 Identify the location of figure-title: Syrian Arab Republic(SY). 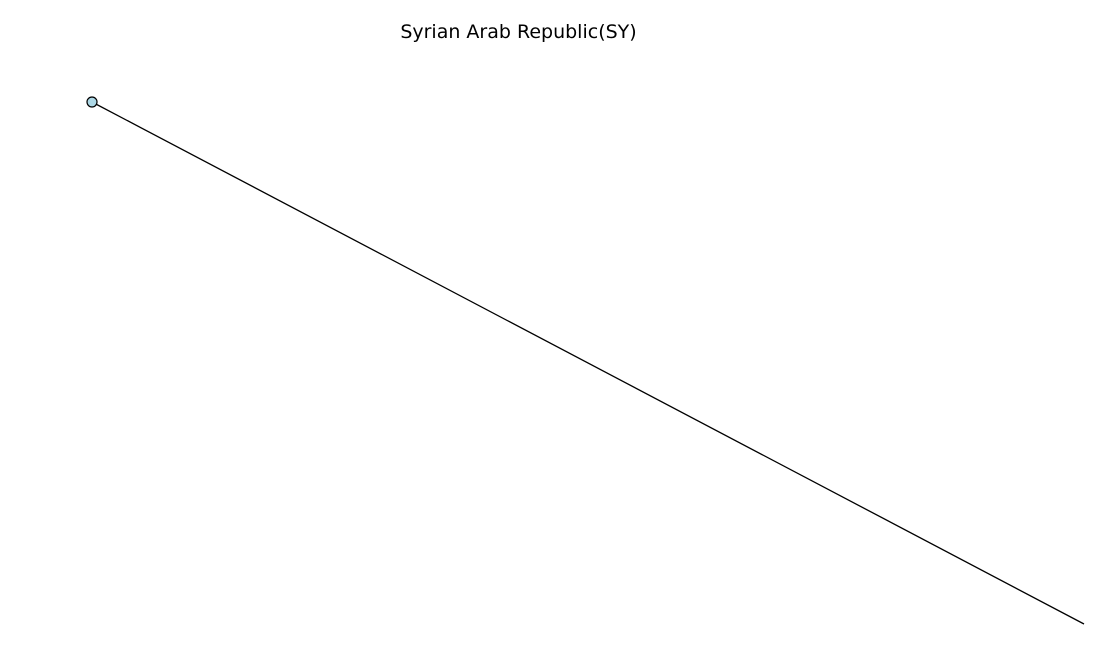
(518, 32).